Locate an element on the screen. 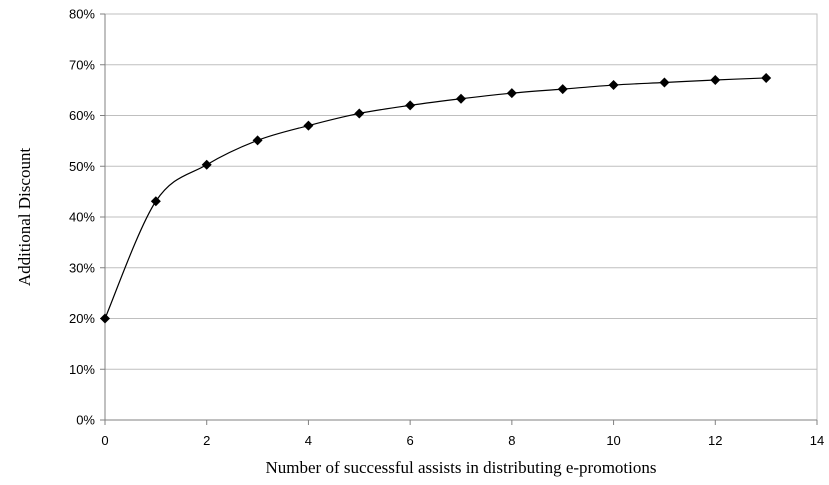 This screenshot has width=829, height=485. y-tick-label: 50% is located at coordinates (82, 166).